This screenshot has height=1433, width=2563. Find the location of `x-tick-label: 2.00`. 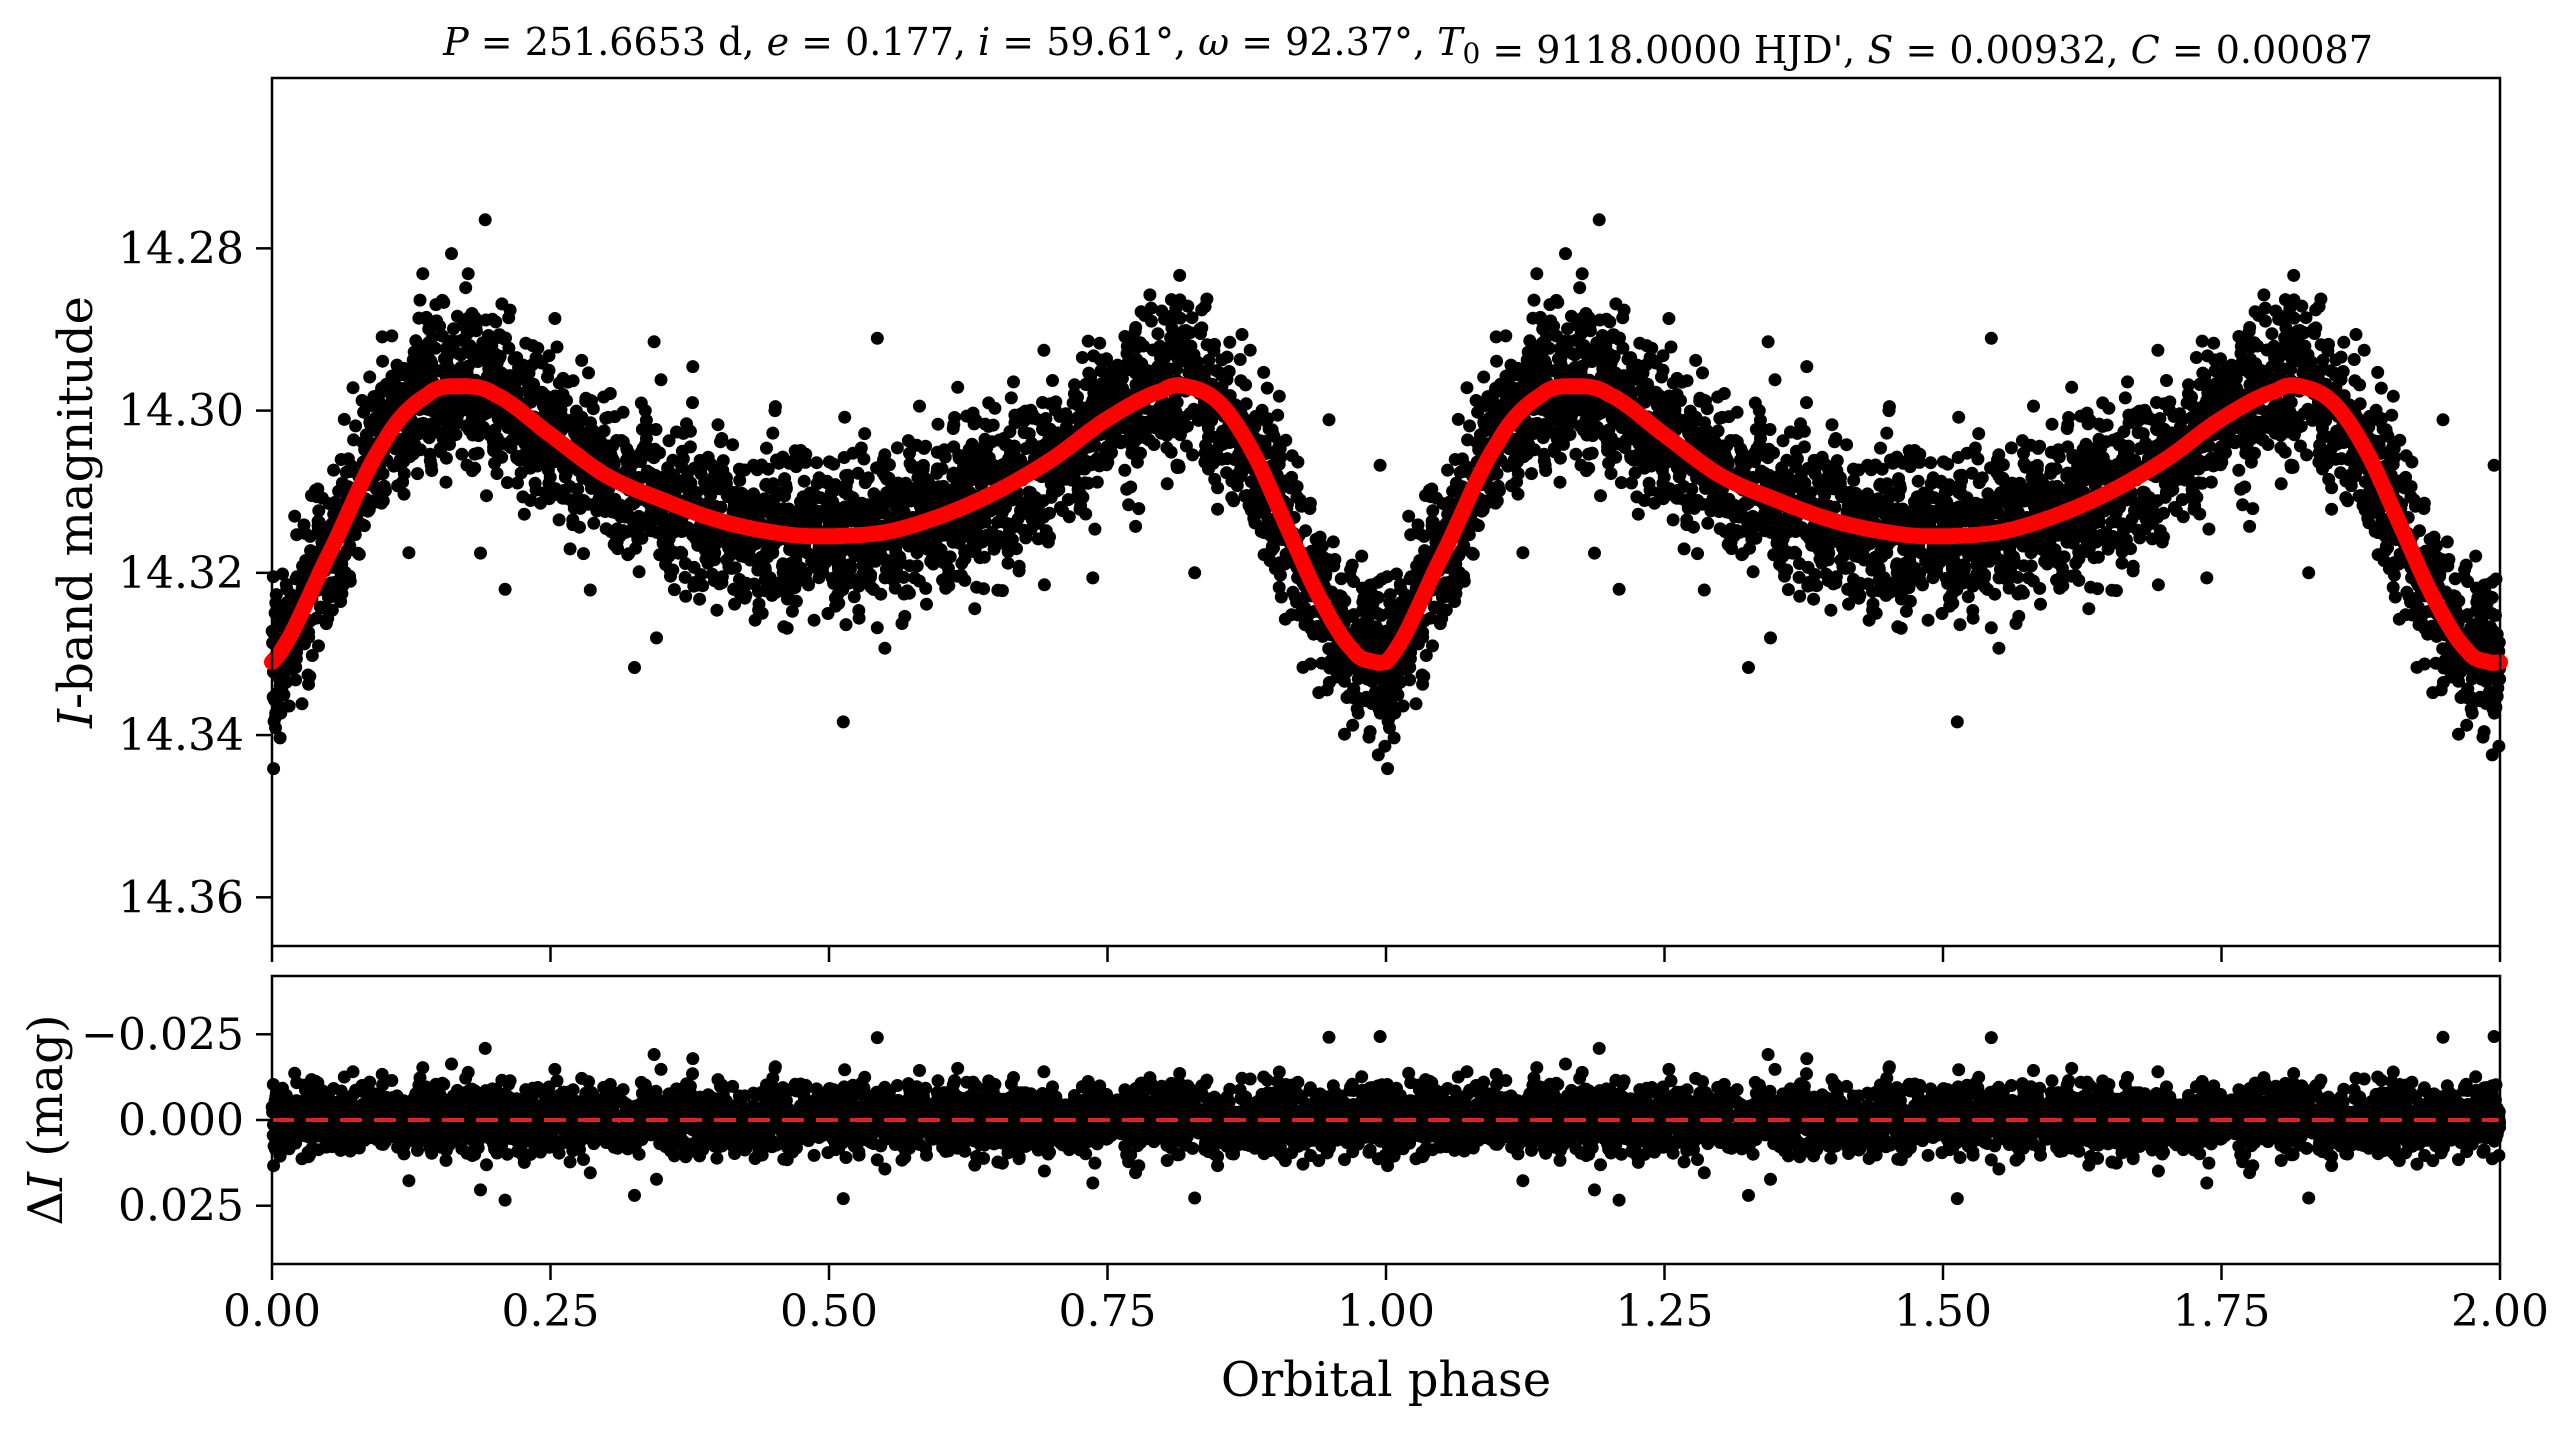

x-tick-label: 2.00 is located at coordinates (2500, 1311).